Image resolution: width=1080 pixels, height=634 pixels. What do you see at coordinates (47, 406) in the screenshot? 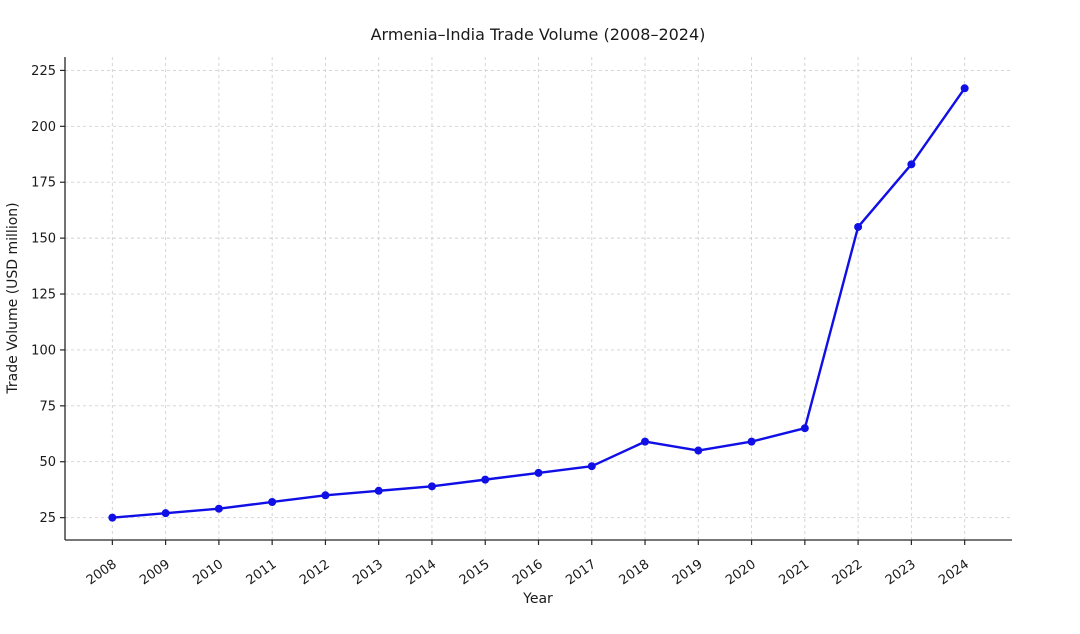
I see `y-tick-label: 75` at bounding box center [47, 406].